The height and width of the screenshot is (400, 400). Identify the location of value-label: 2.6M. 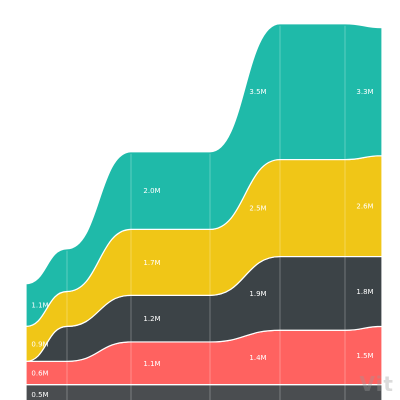
(364, 207).